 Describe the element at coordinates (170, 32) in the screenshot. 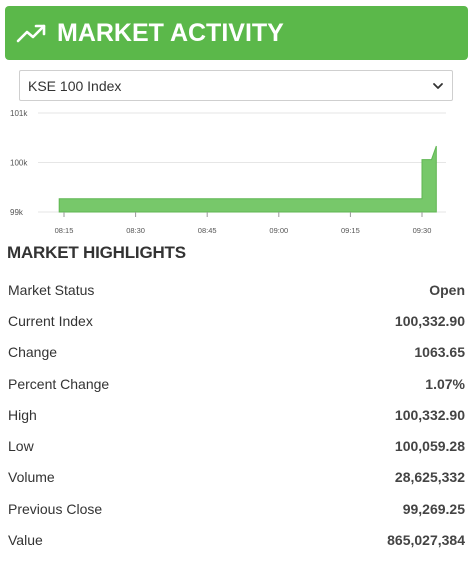

I see `page-title: MARKET ACTIVITY` at that location.